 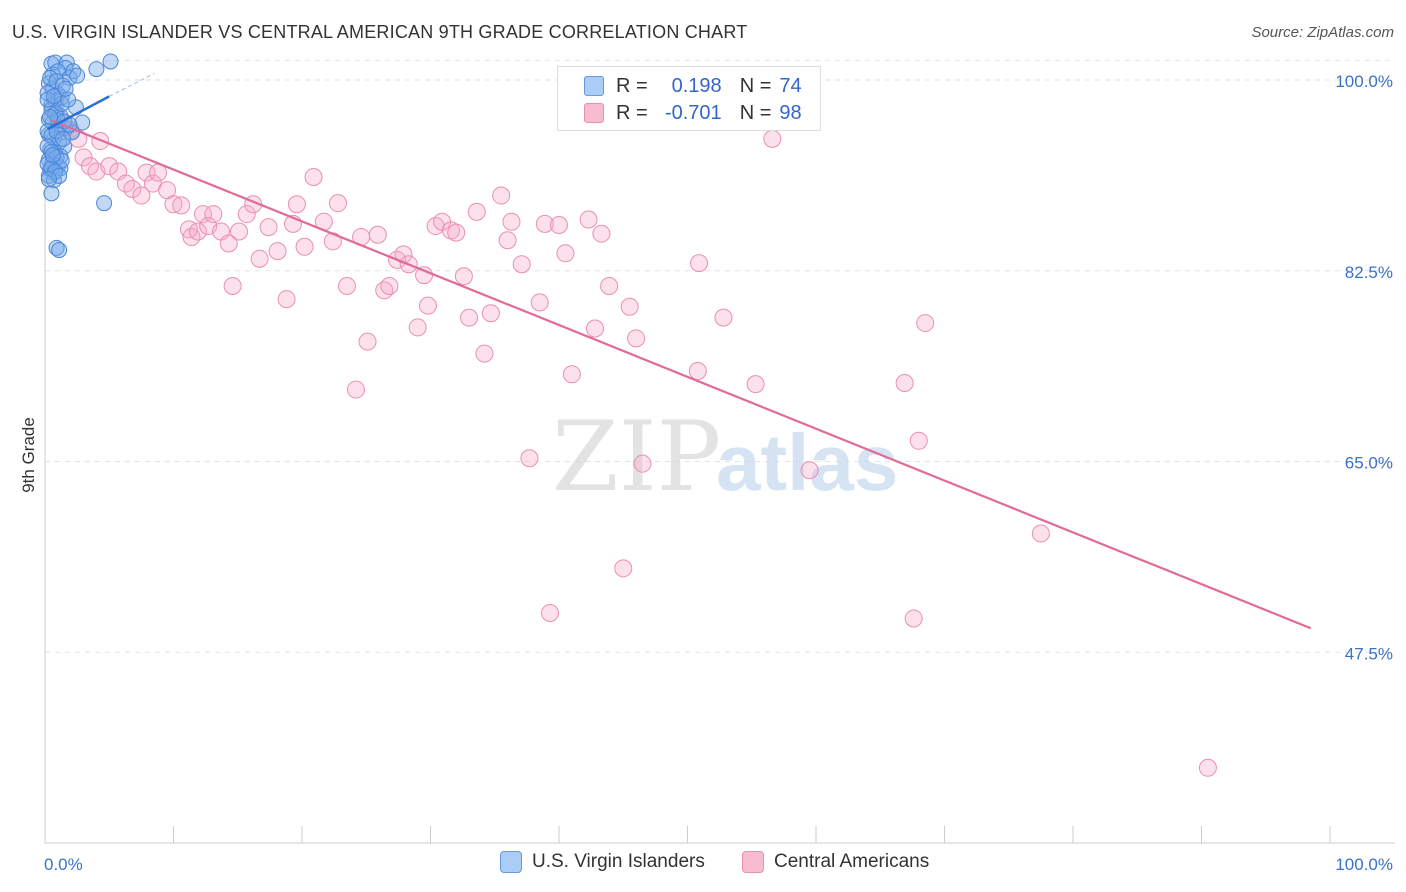 What do you see at coordinates (1369, 463) in the screenshot?
I see `y-tick-label: 65.0%` at bounding box center [1369, 463].